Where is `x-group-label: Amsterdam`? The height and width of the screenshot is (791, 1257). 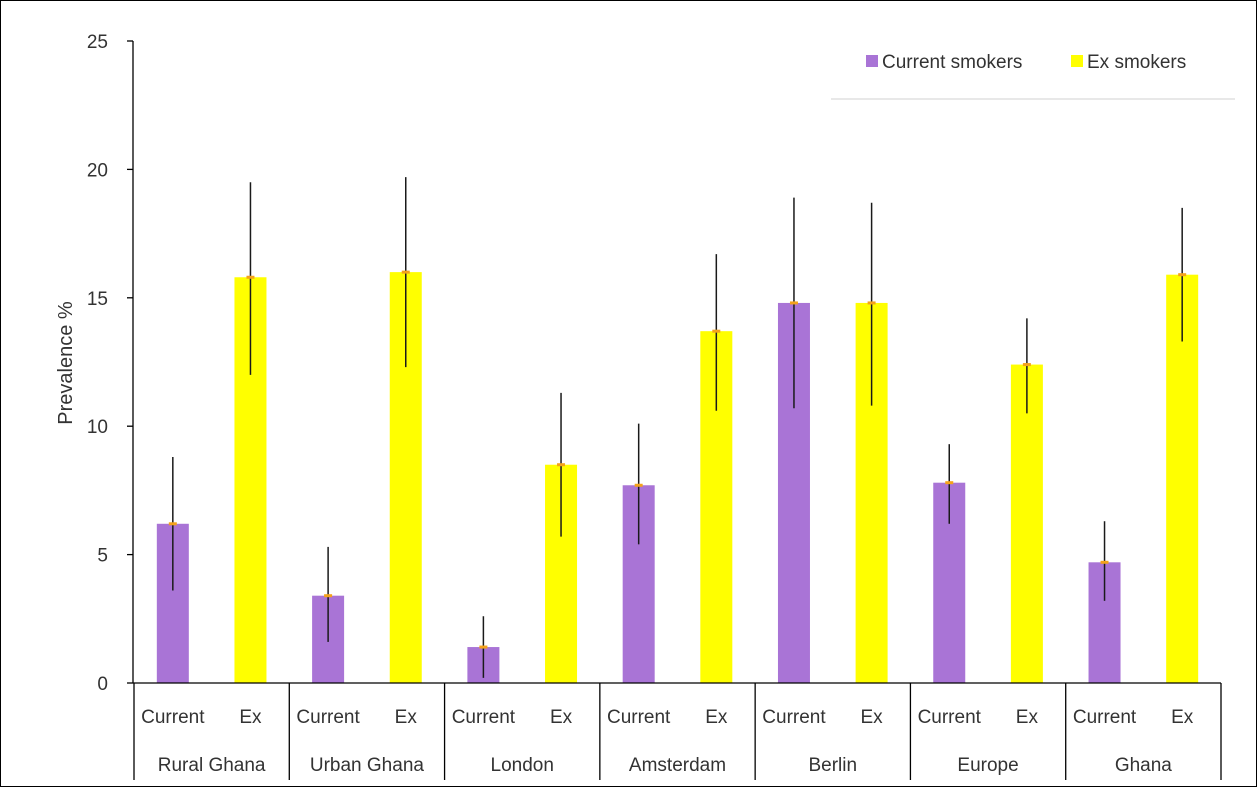
x-group-label: Amsterdam is located at coordinates (677, 765).